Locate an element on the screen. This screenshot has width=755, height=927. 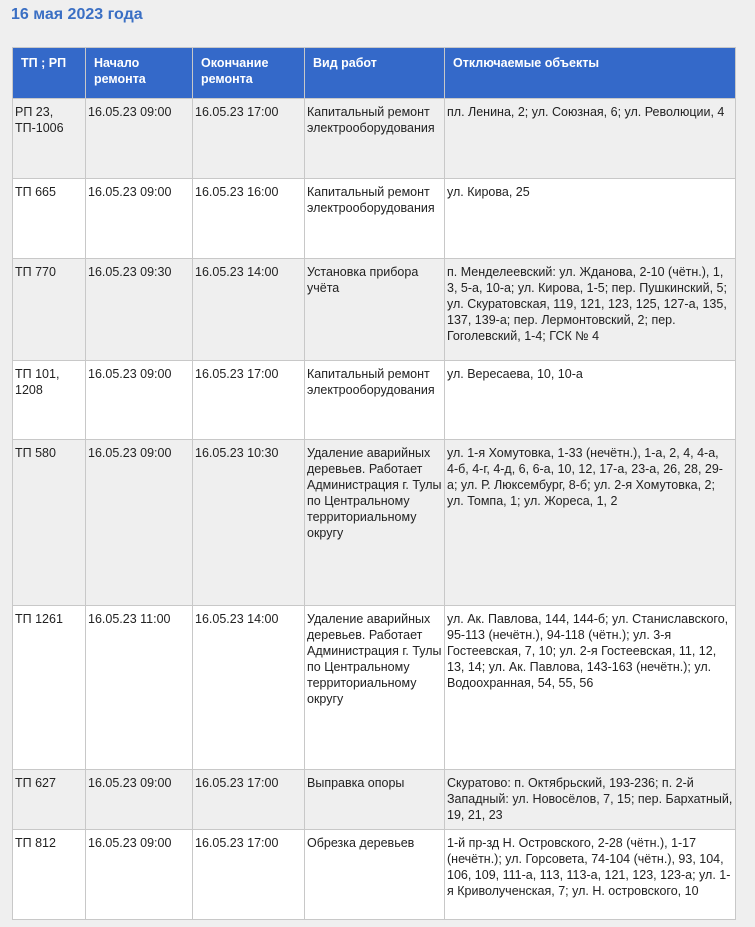
cell-end: 16.05.23 10:30 is located at coordinates (248, 522).